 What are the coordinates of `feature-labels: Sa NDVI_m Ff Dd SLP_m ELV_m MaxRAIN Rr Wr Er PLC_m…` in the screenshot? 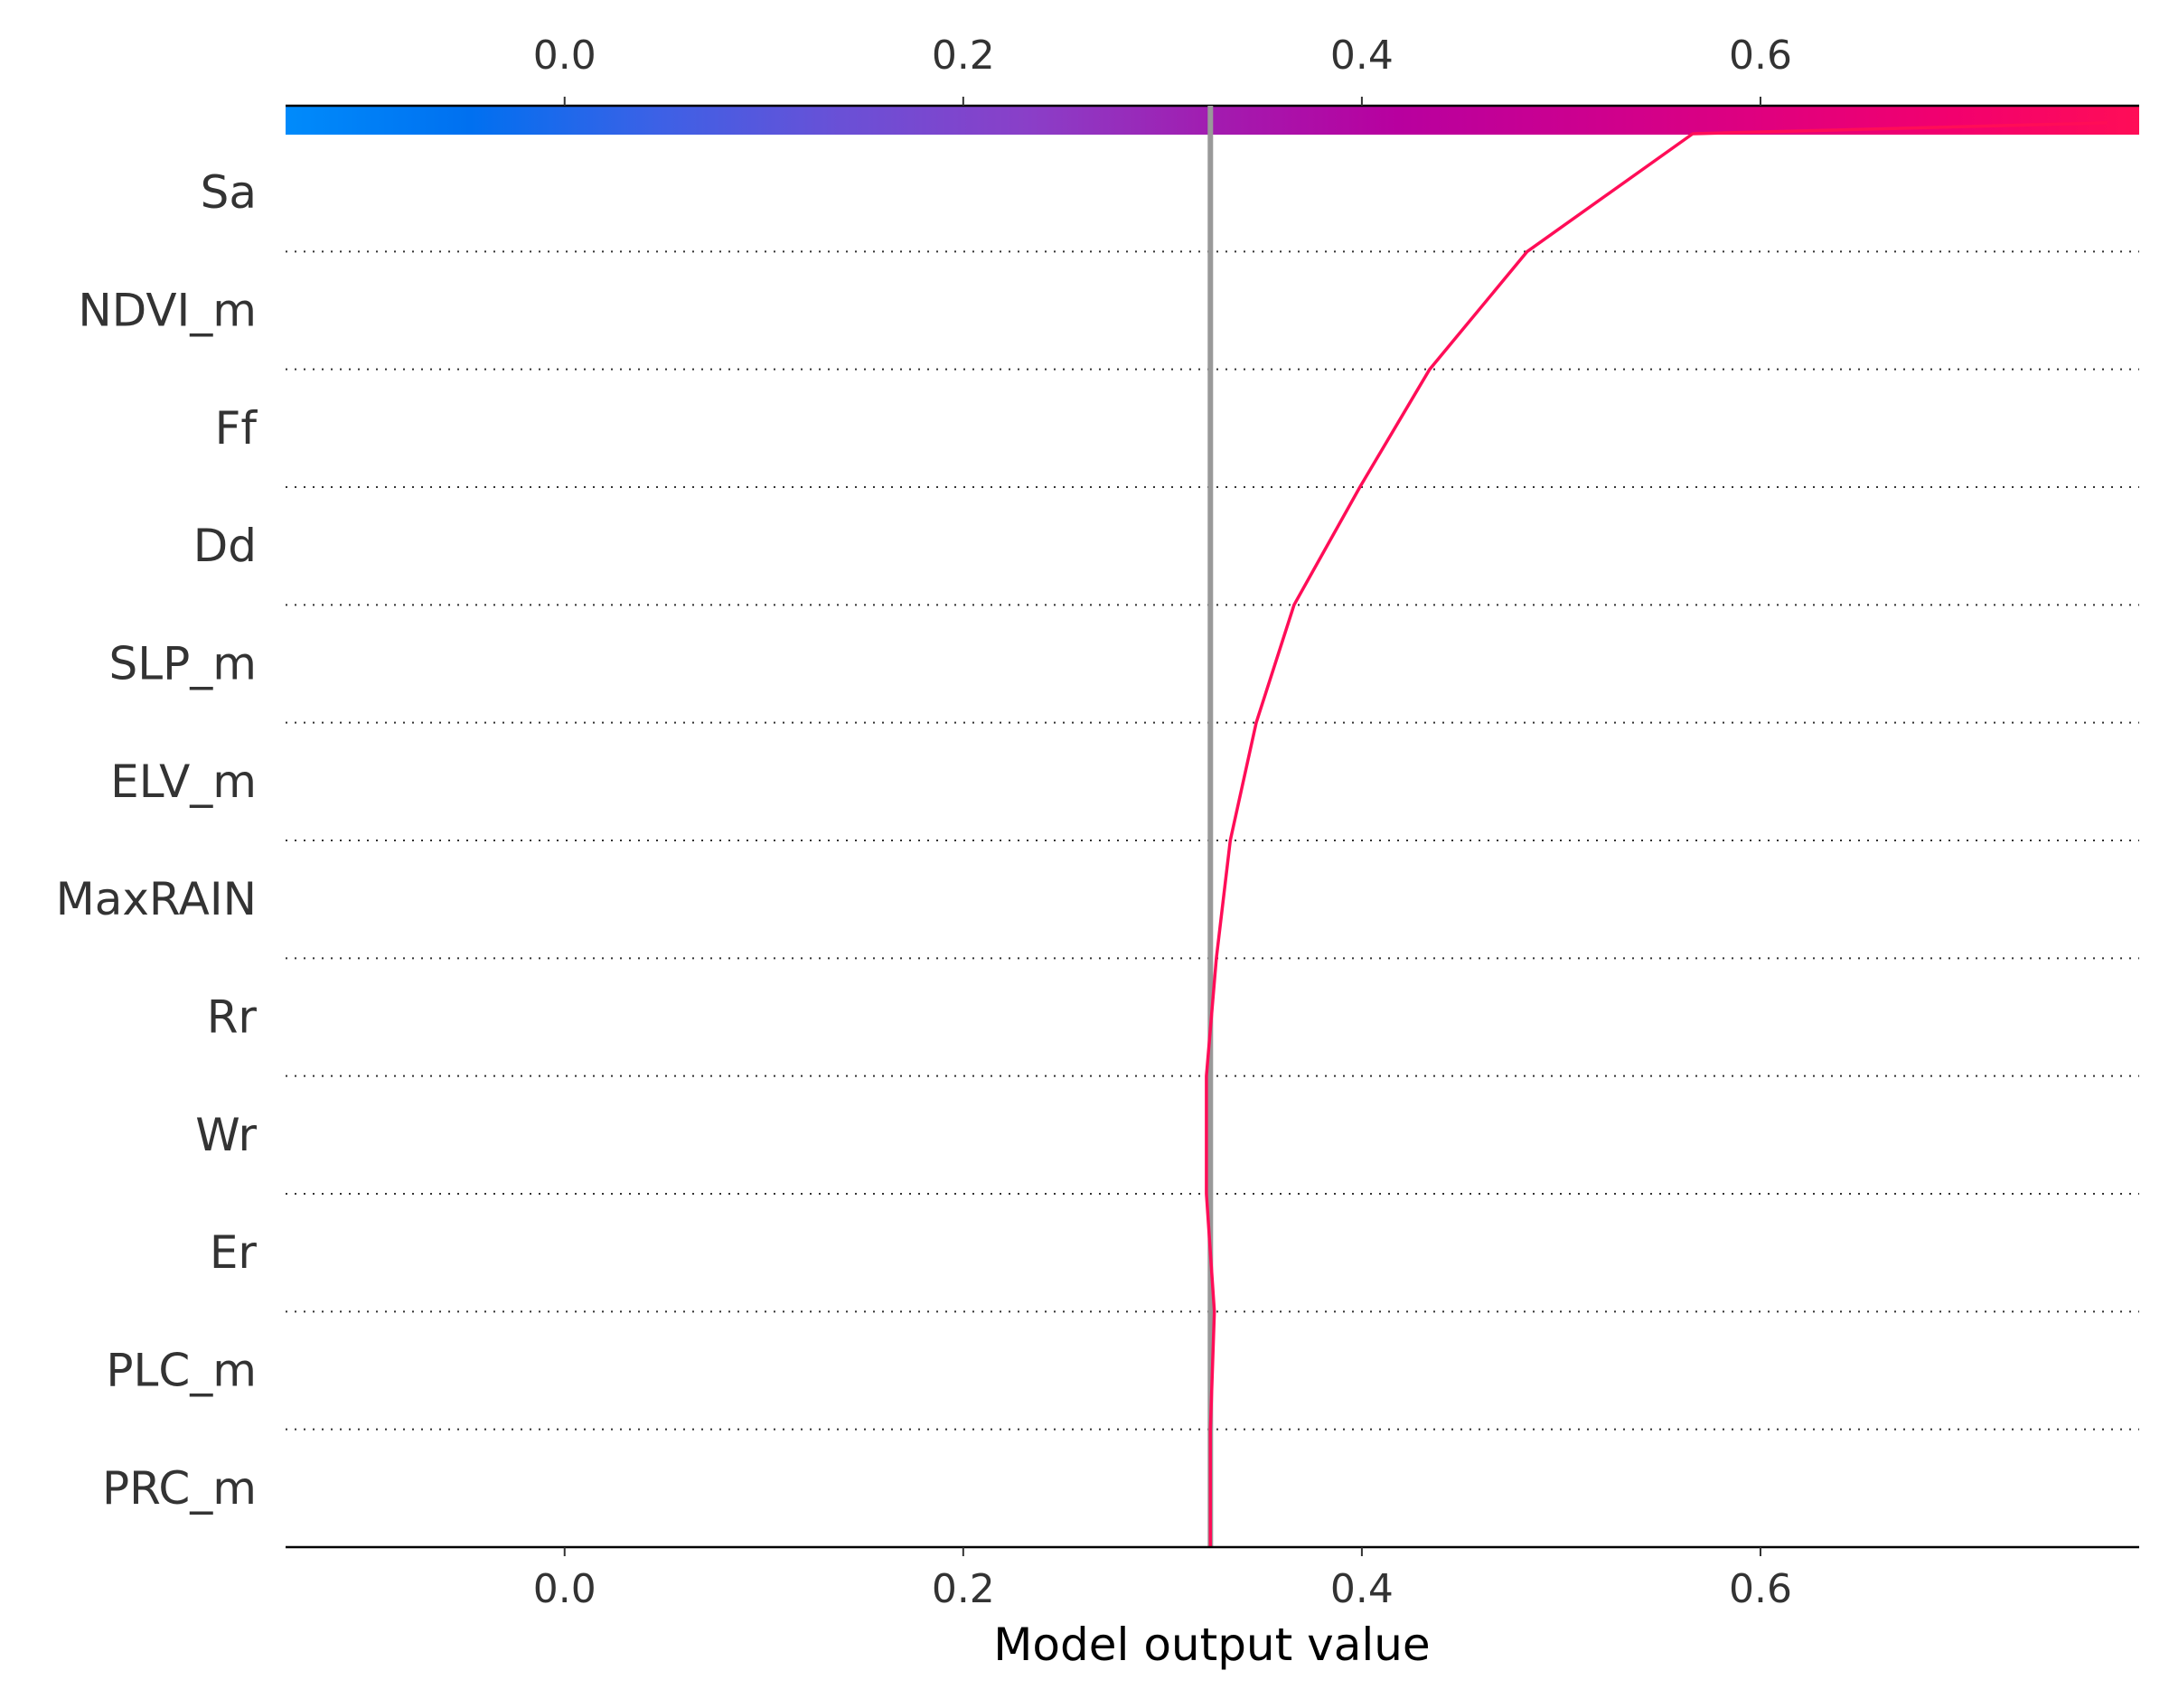 It's located at (157, 840).